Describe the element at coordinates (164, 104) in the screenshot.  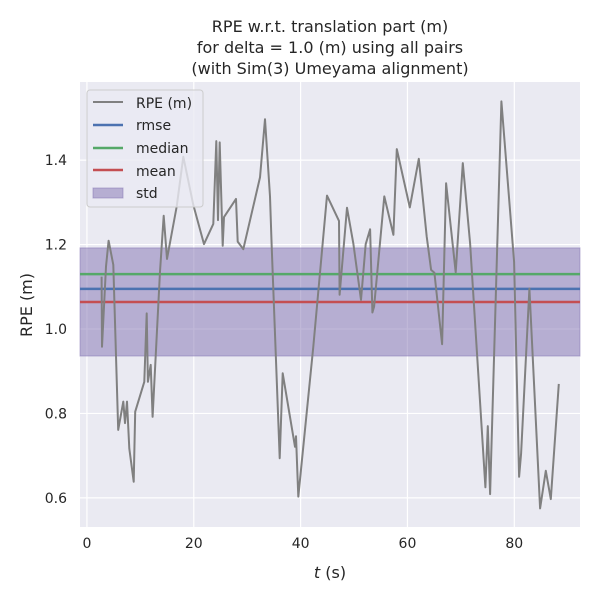
I see `legend-rpe-label: RPE (m)` at that location.